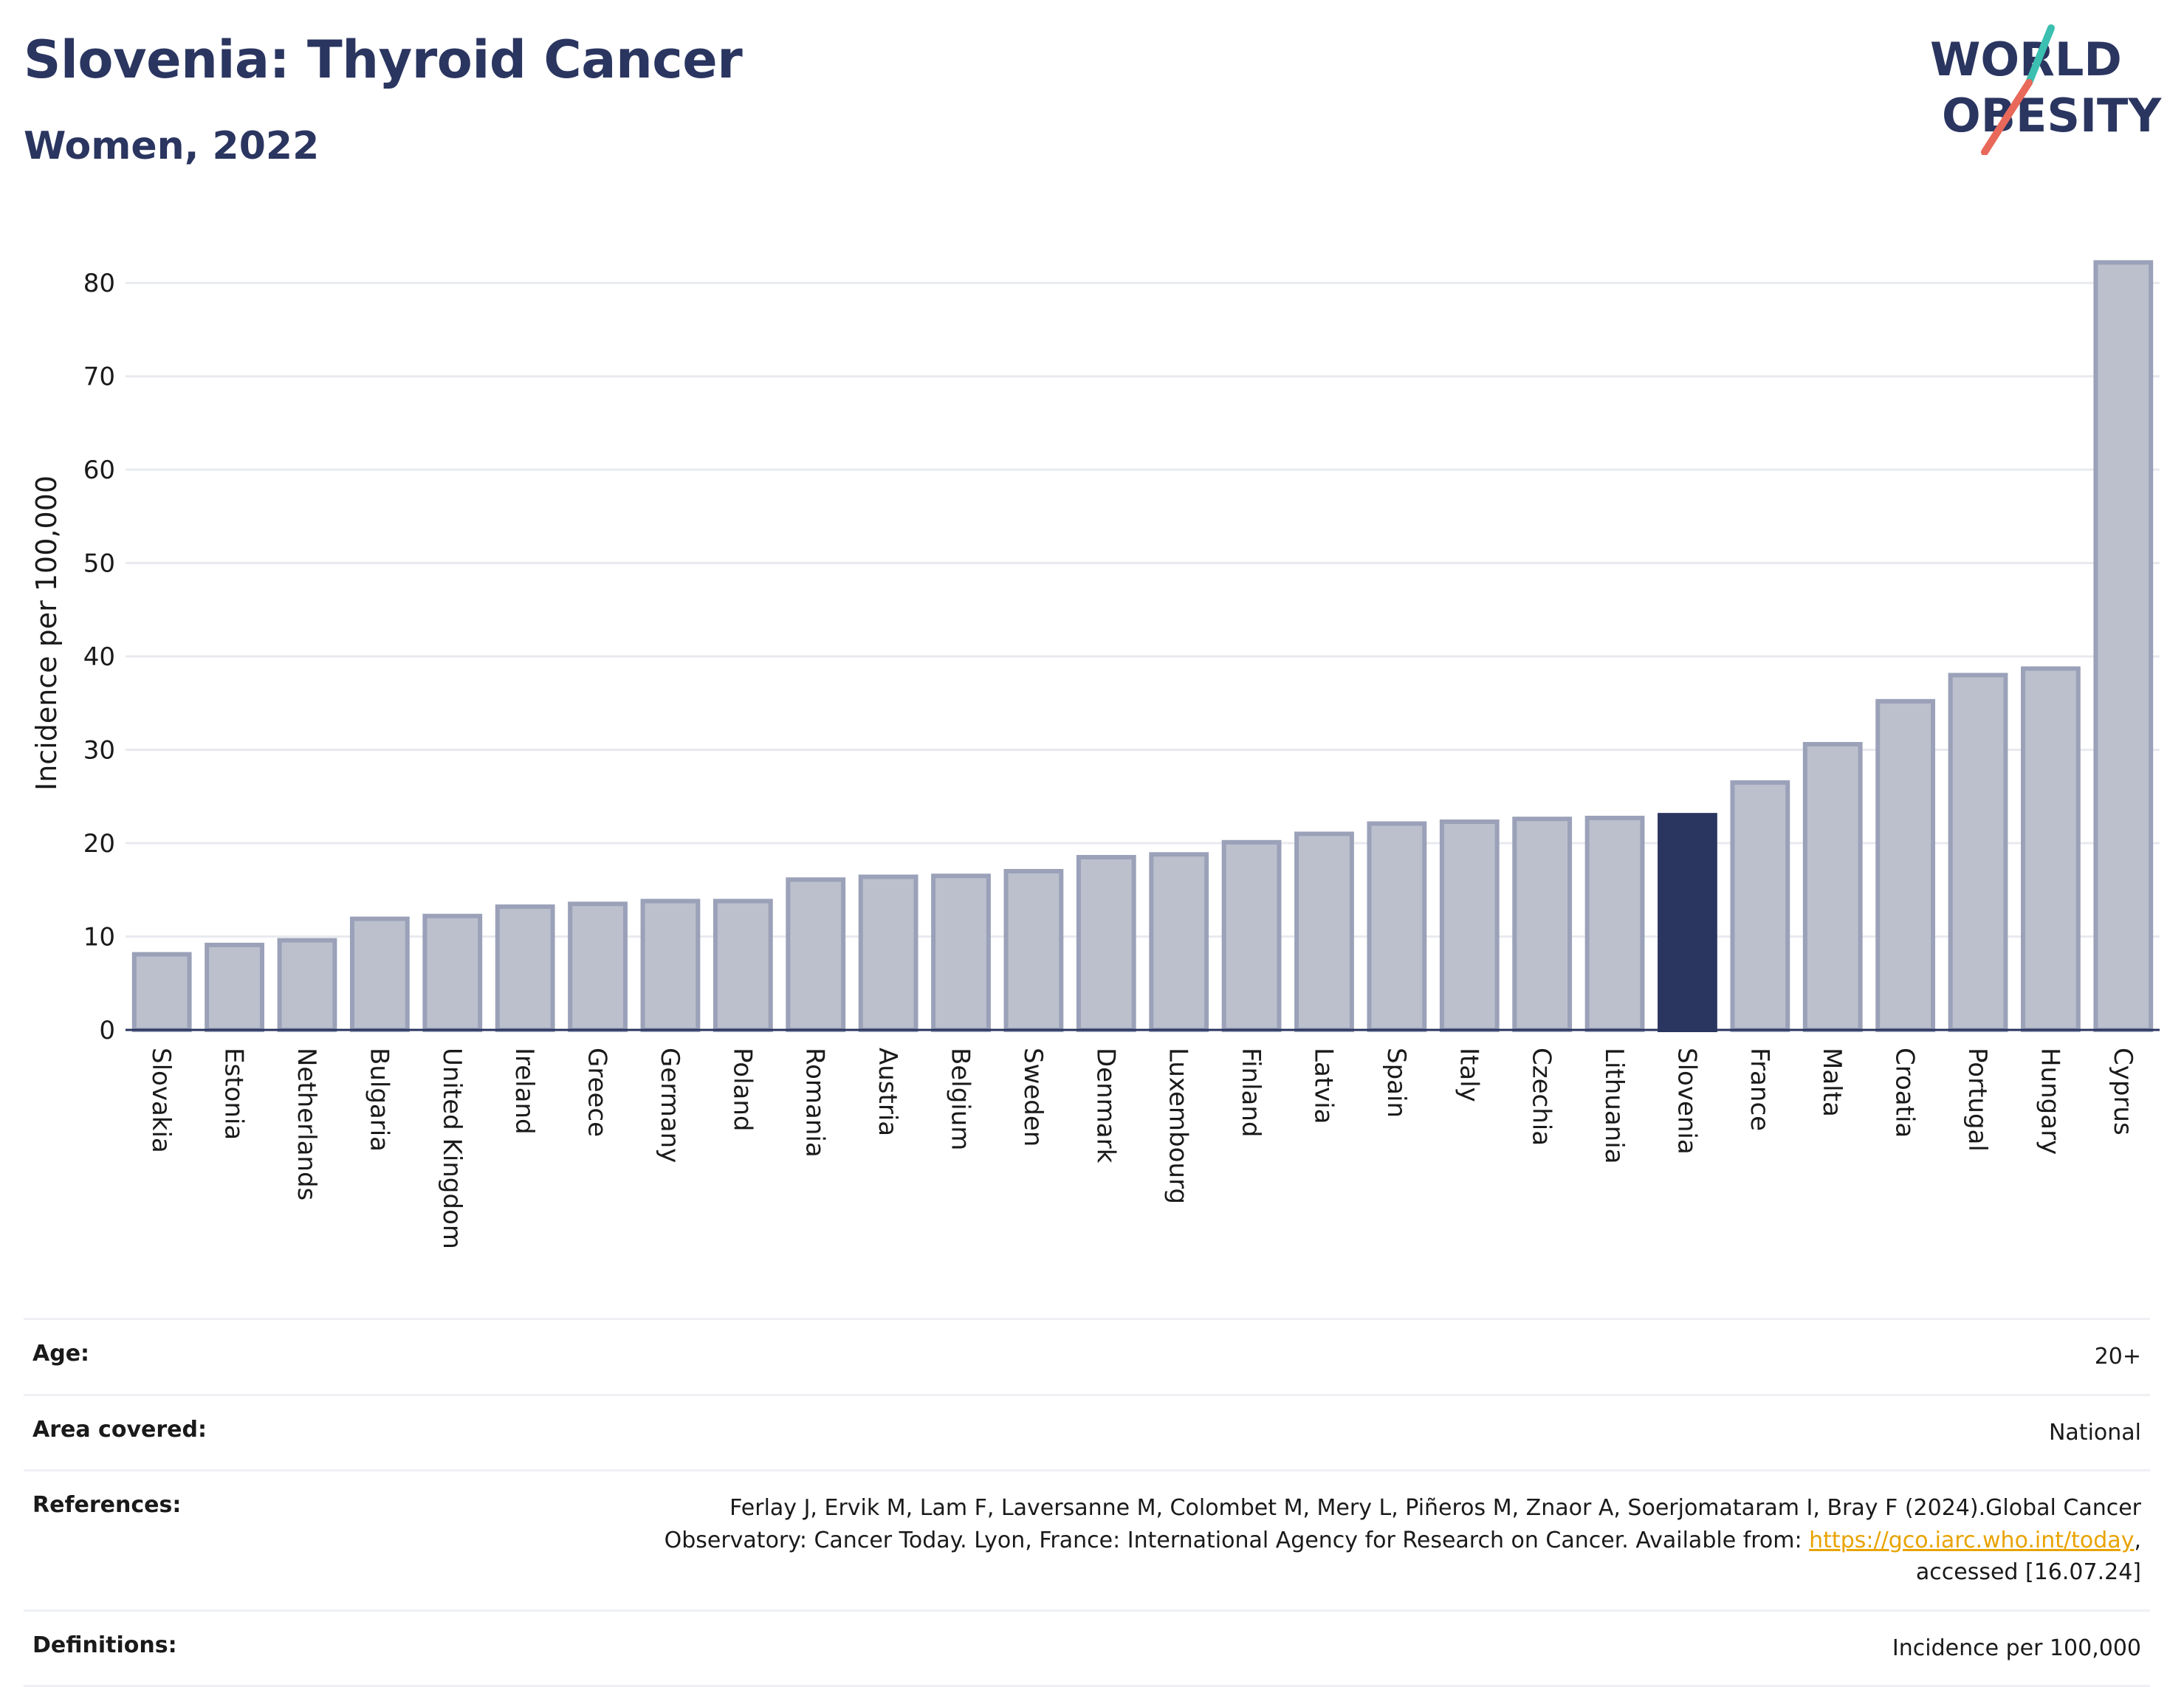  I want to click on logo-line-1: WORLD, so click(2026, 59).